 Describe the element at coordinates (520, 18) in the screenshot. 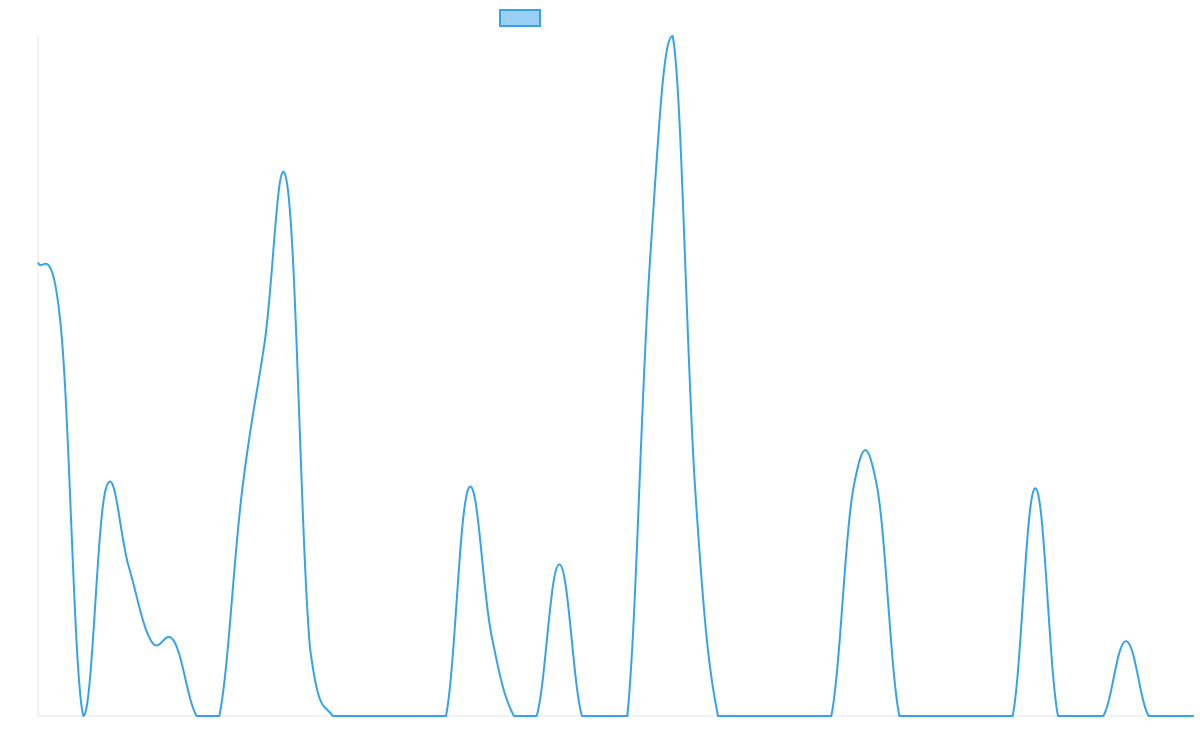

I see `legend-swatch` at that location.